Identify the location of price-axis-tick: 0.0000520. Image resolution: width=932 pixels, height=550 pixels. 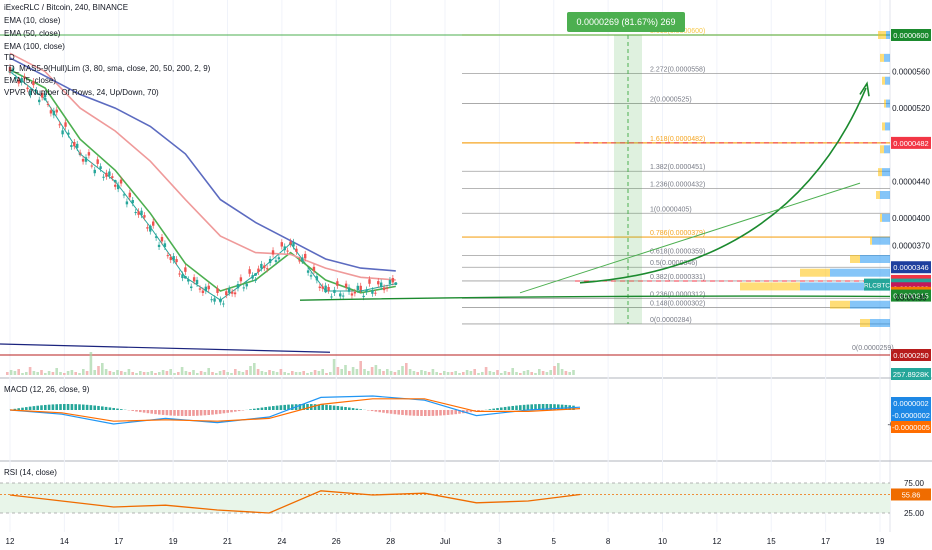
(911, 108).